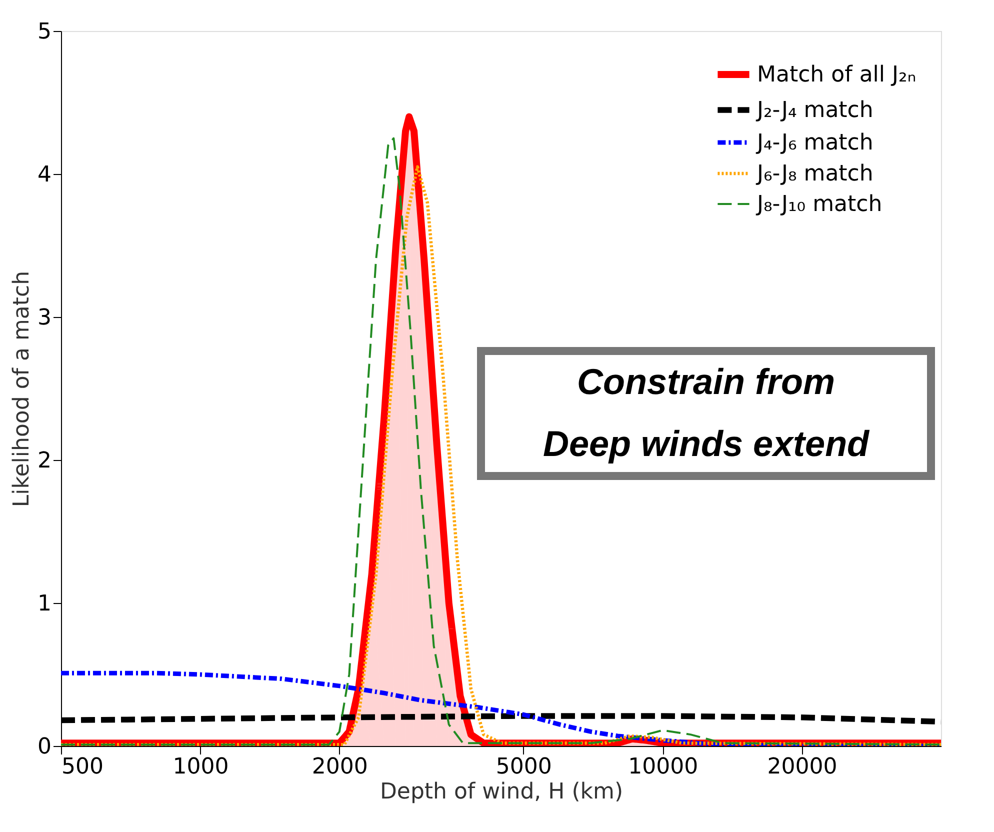 This screenshot has width=994, height=832. Describe the element at coordinates (83, 767) in the screenshot. I see `x-tick-label: 500` at that location.